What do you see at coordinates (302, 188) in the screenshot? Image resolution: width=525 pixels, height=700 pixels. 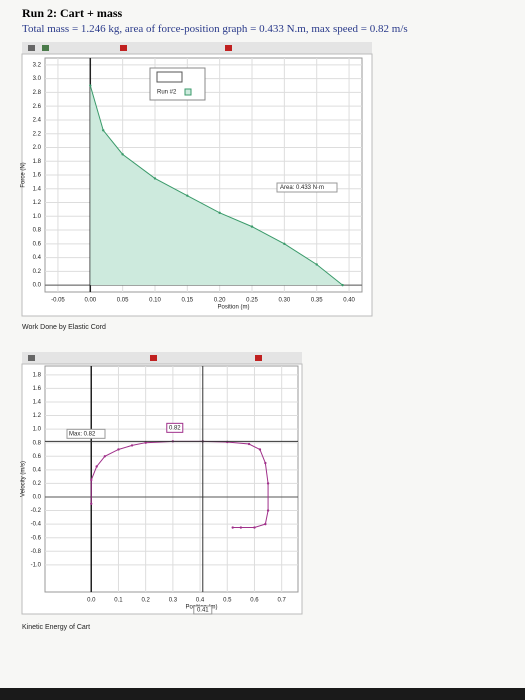 I see `annotation: Area: 0.433 N·m` at bounding box center [302, 188].